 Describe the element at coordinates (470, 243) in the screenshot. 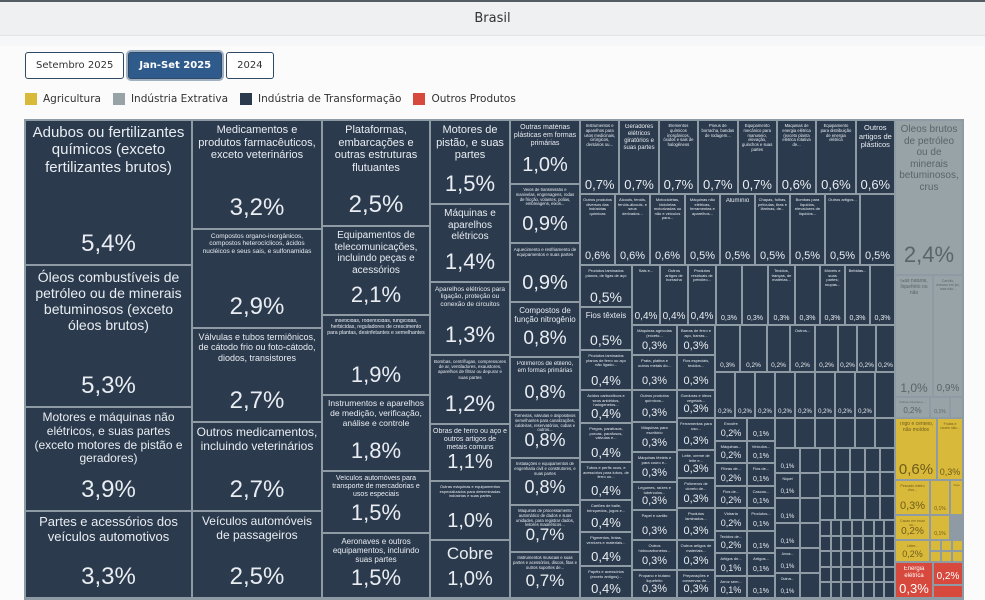

I see `treemap-tile: Máquinas e aparelhos elétricos 1,4%` at that location.